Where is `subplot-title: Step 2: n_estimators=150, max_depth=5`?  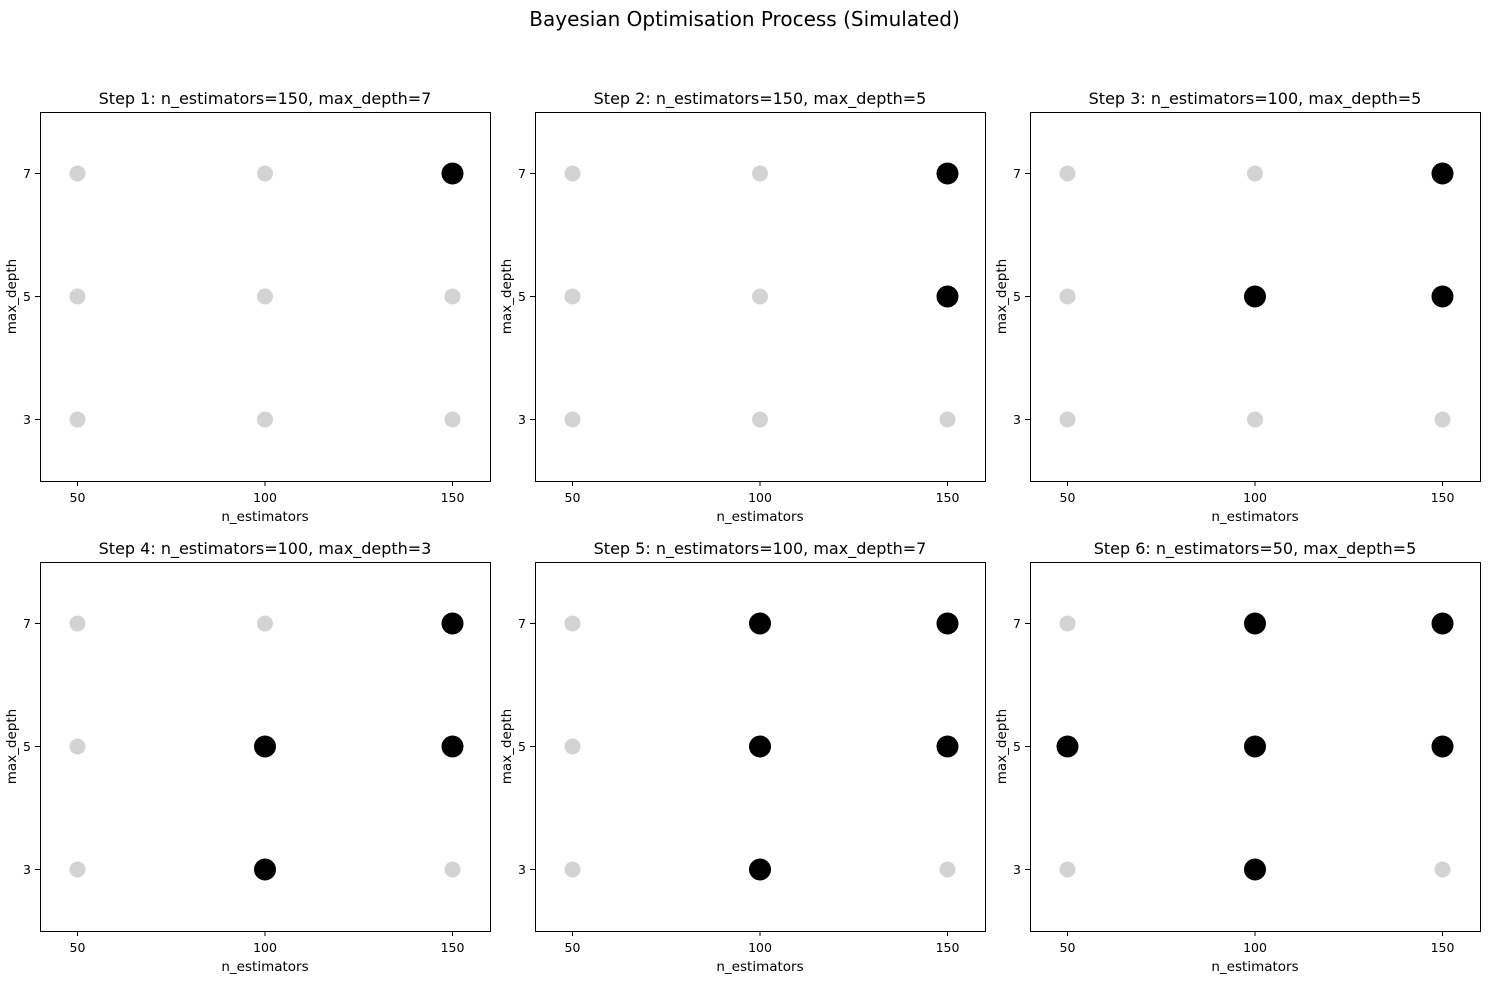
subplot-title: Step 2: n_estimators=150, max_depth=5 is located at coordinates (760, 99).